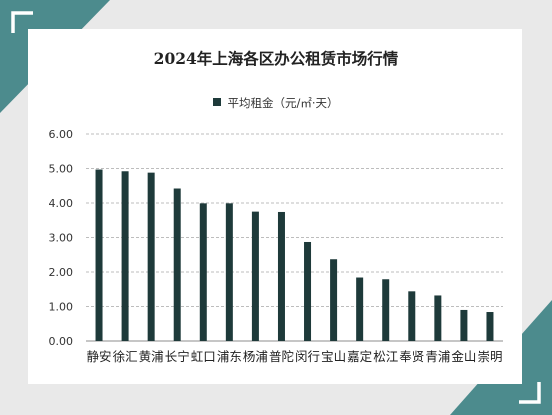 This screenshot has height=415, width=552. I want to click on y-tick-label: 2.00, so click(61, 272).